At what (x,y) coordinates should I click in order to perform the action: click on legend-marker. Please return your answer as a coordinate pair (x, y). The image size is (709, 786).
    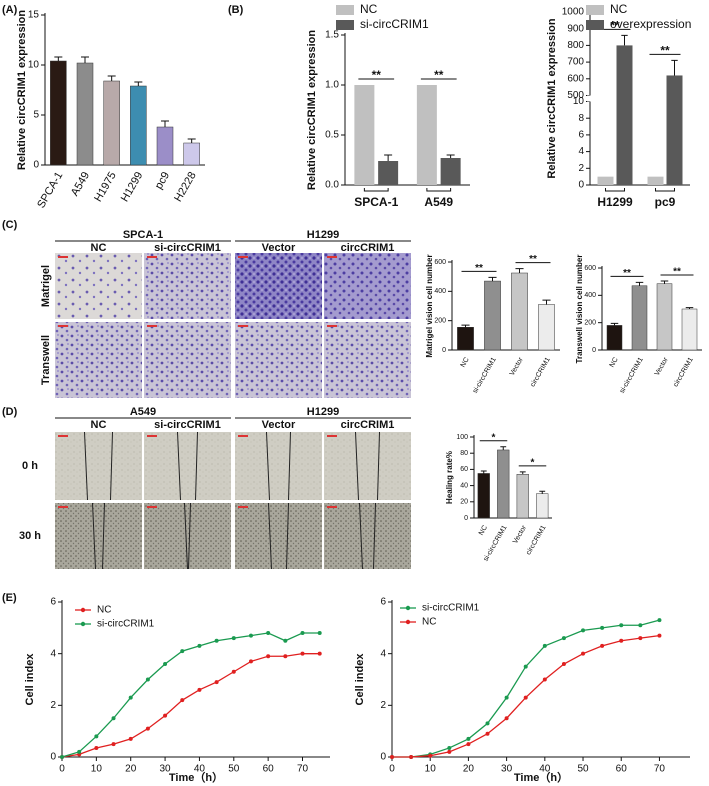
    Looking at the image, I should click on (408, 622).